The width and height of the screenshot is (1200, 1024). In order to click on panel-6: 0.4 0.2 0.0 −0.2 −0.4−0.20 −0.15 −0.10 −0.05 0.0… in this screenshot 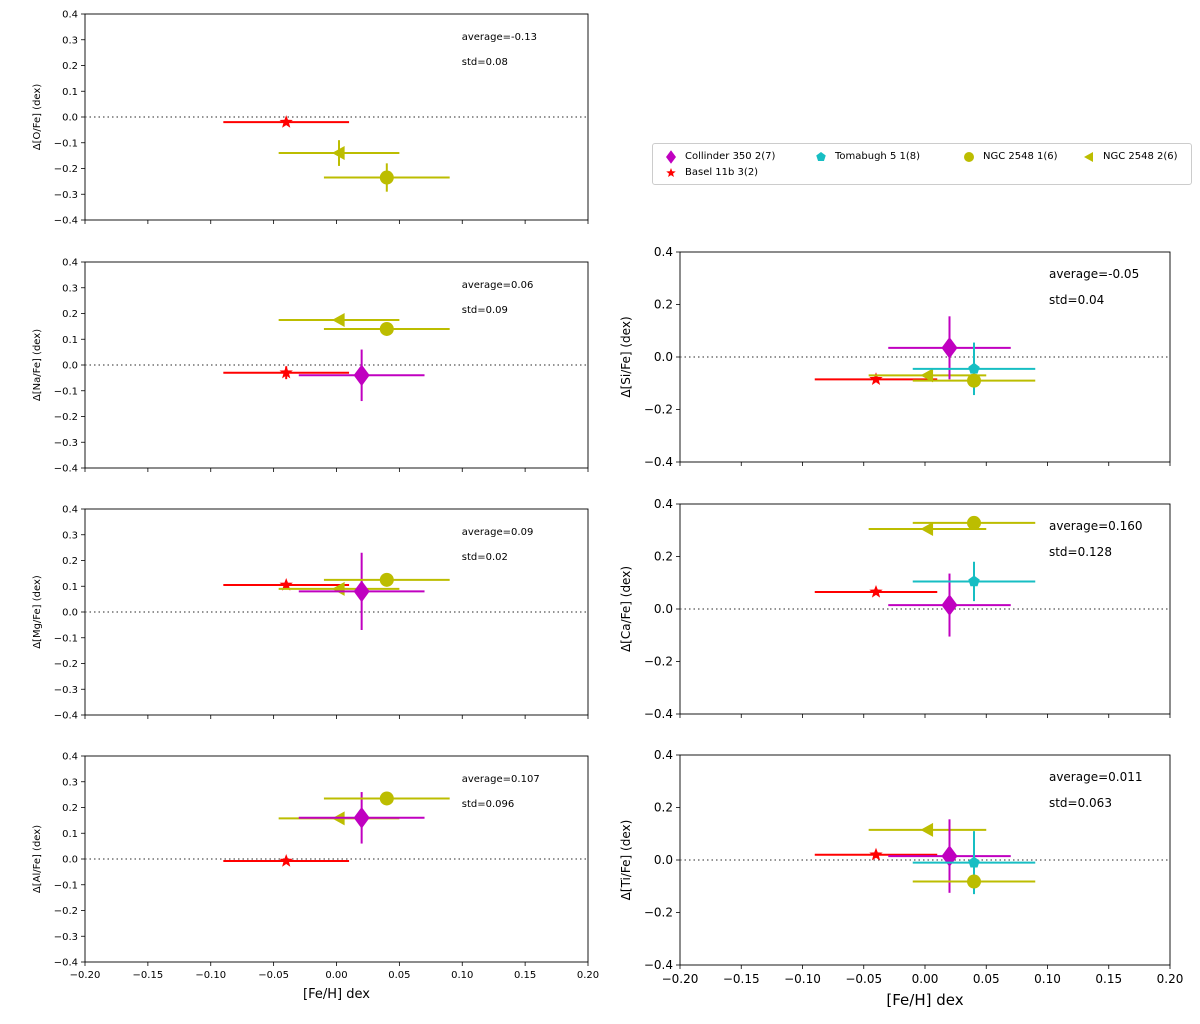, I will do `click(901, 878)`.